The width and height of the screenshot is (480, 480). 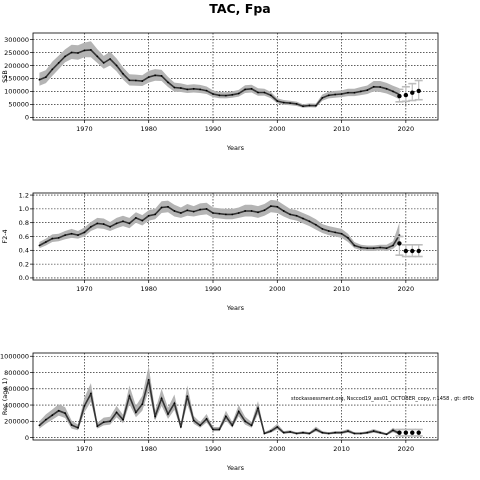 What do you see at coordinates (5, 236) in the screenshot?
I see `y-axis-label: F2-4` at bounding box center [5, 236].